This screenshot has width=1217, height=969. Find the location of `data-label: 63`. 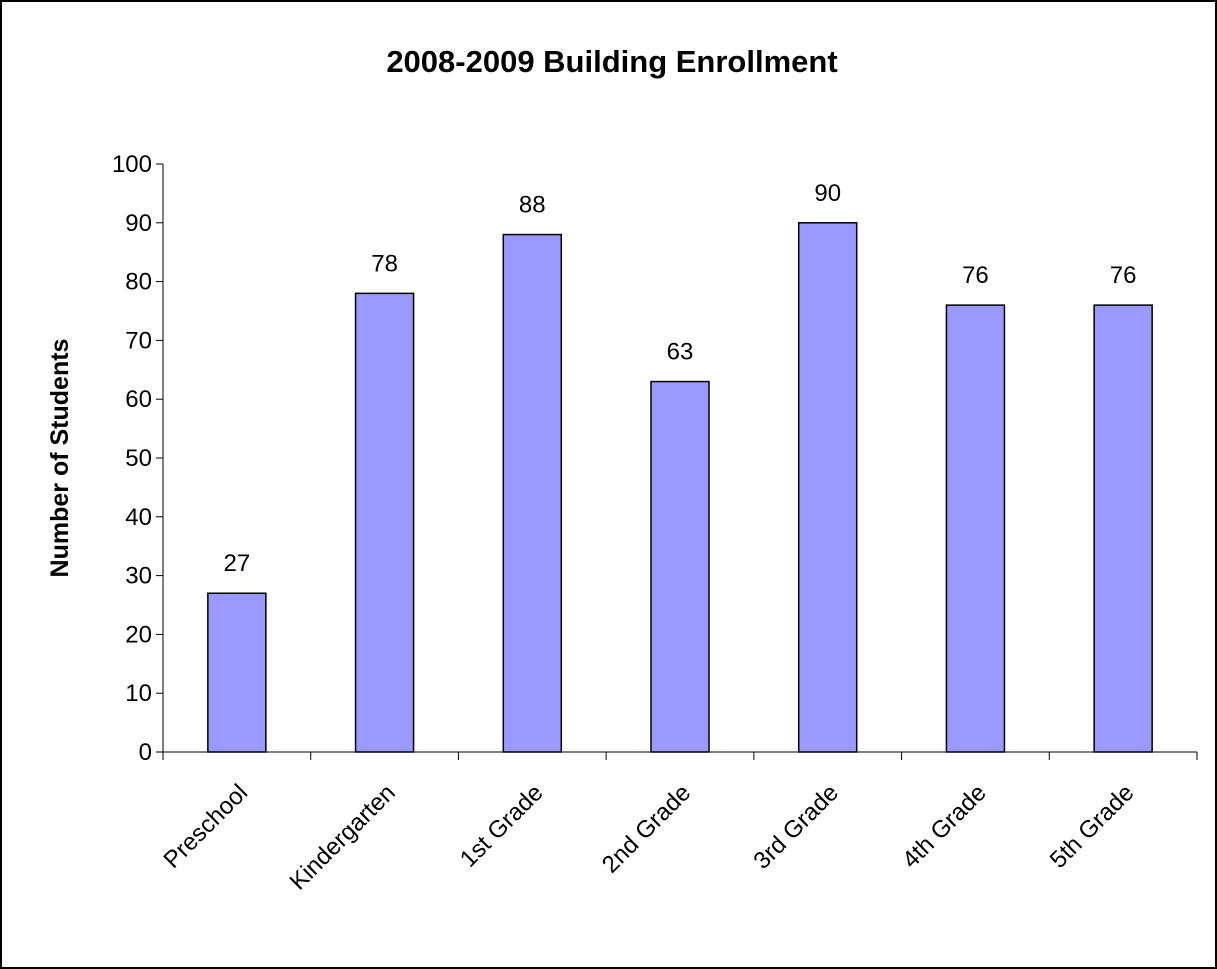

data-label: 63 is located at coordinates (680, 352).